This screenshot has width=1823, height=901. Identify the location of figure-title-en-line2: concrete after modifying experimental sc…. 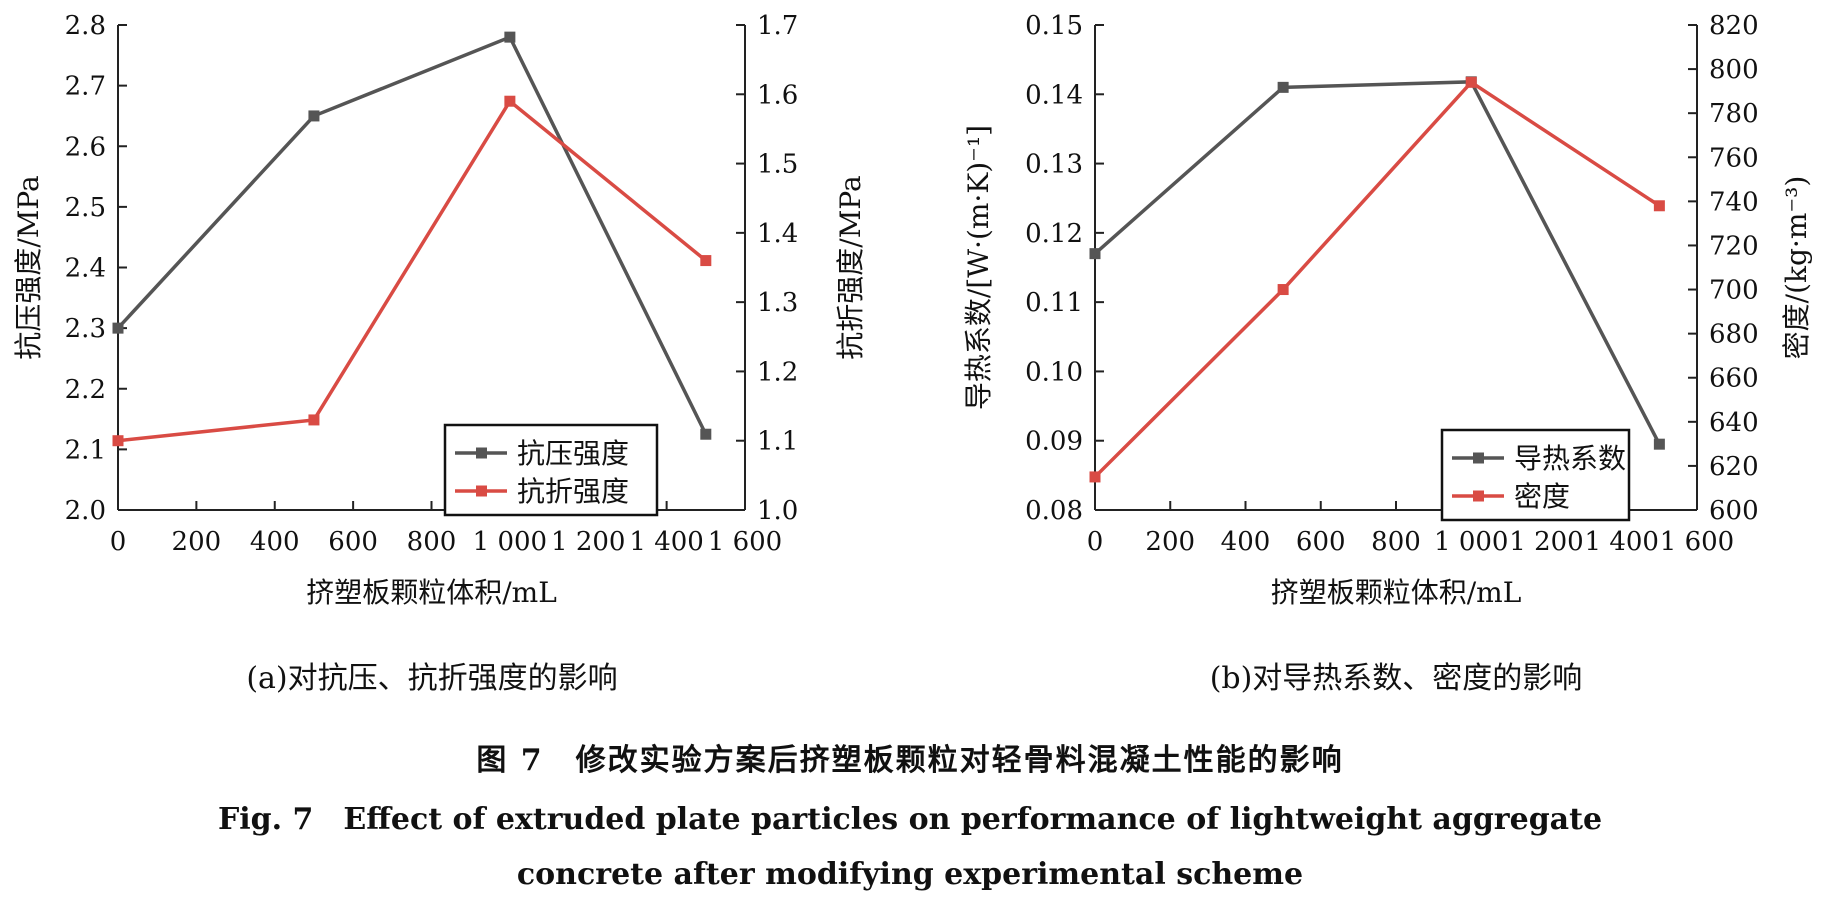
(910, 874).